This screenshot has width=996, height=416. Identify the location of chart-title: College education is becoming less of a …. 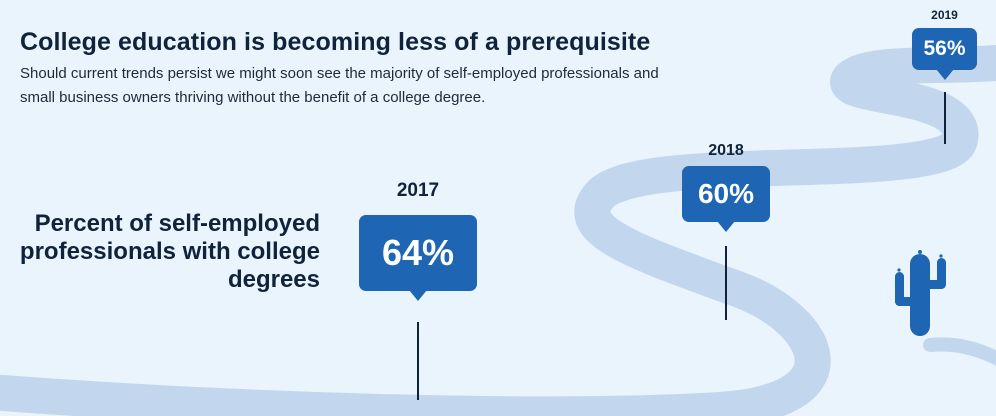
(335, 42).